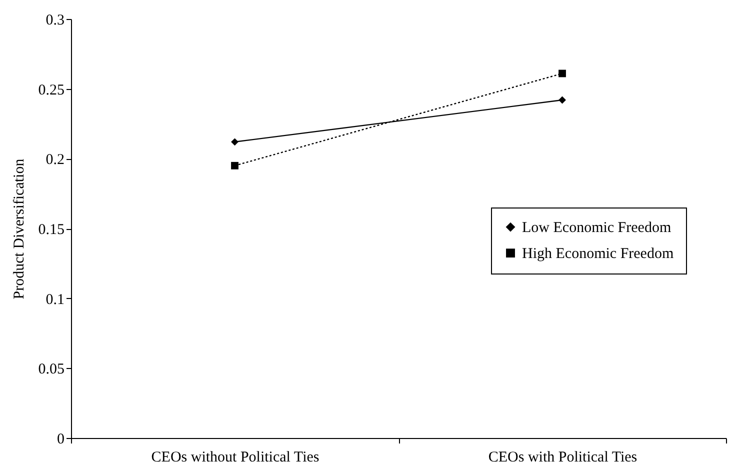  I want to click on y-tick-label: 0.1, so click(55, 300).